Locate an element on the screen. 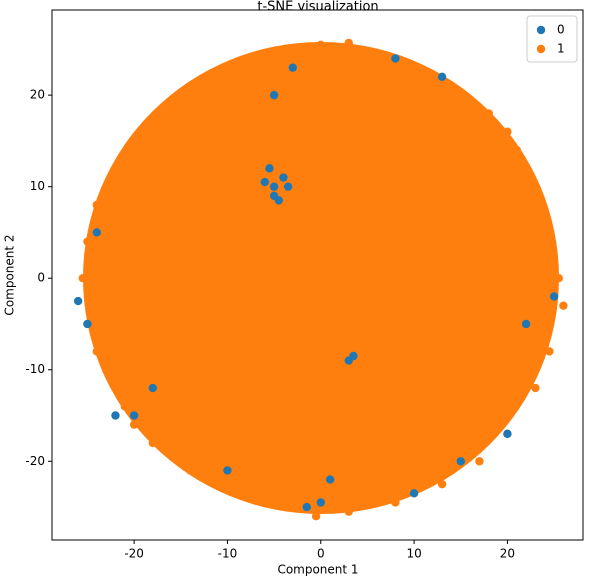 This screenshot has width=590, height=582. legend-label: 0 is located at coordinates (561, 30).